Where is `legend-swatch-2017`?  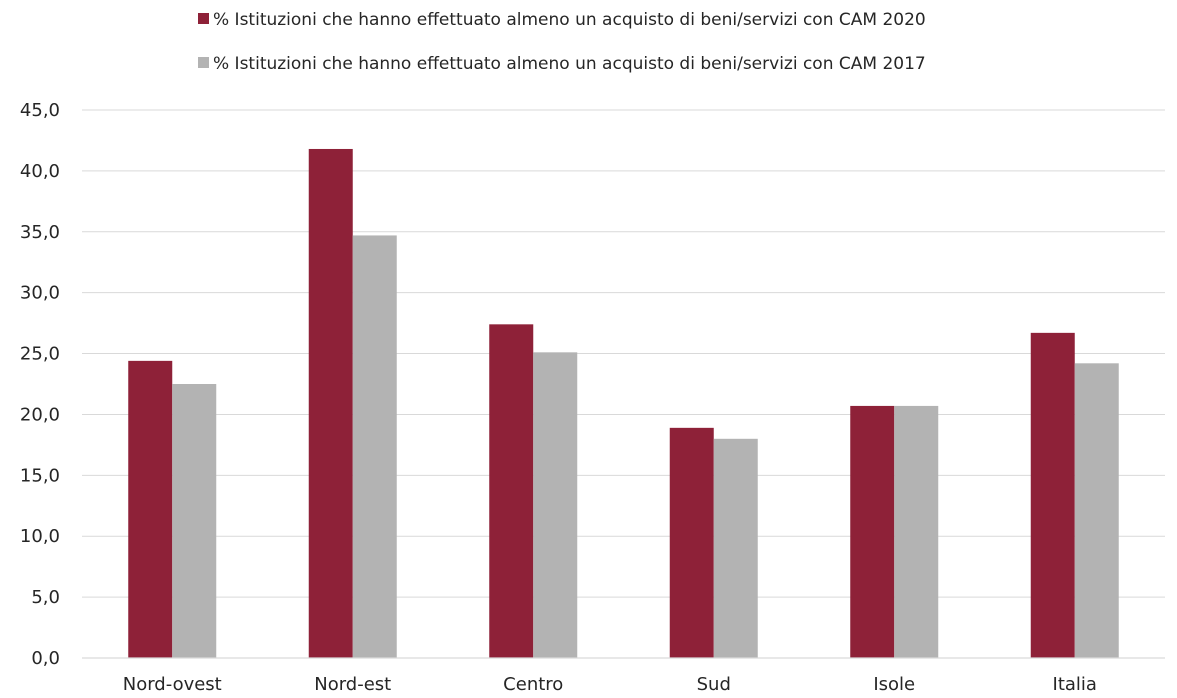
legend-swatch-2017 is located at coordinates (203, 62).